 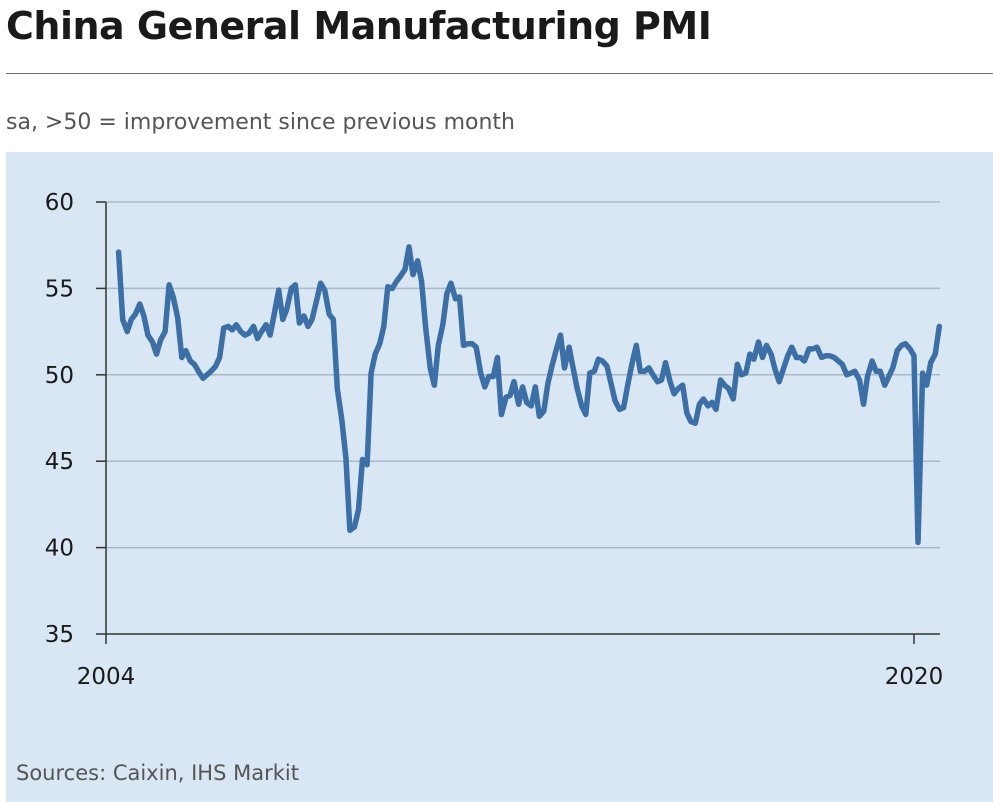 I want to click on y-tick-label: 35, so click(x=59, y=635).